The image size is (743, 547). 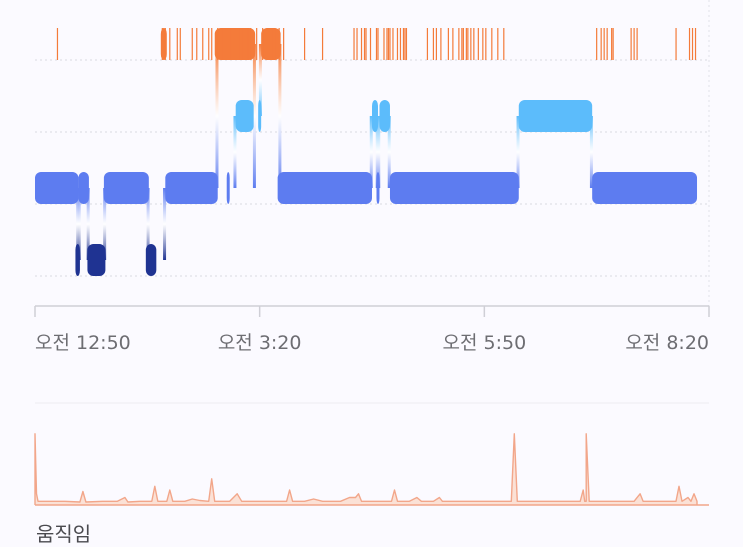 I want to click on x-tick-label-1: 오전 3:20, so click(x=259, y=343).